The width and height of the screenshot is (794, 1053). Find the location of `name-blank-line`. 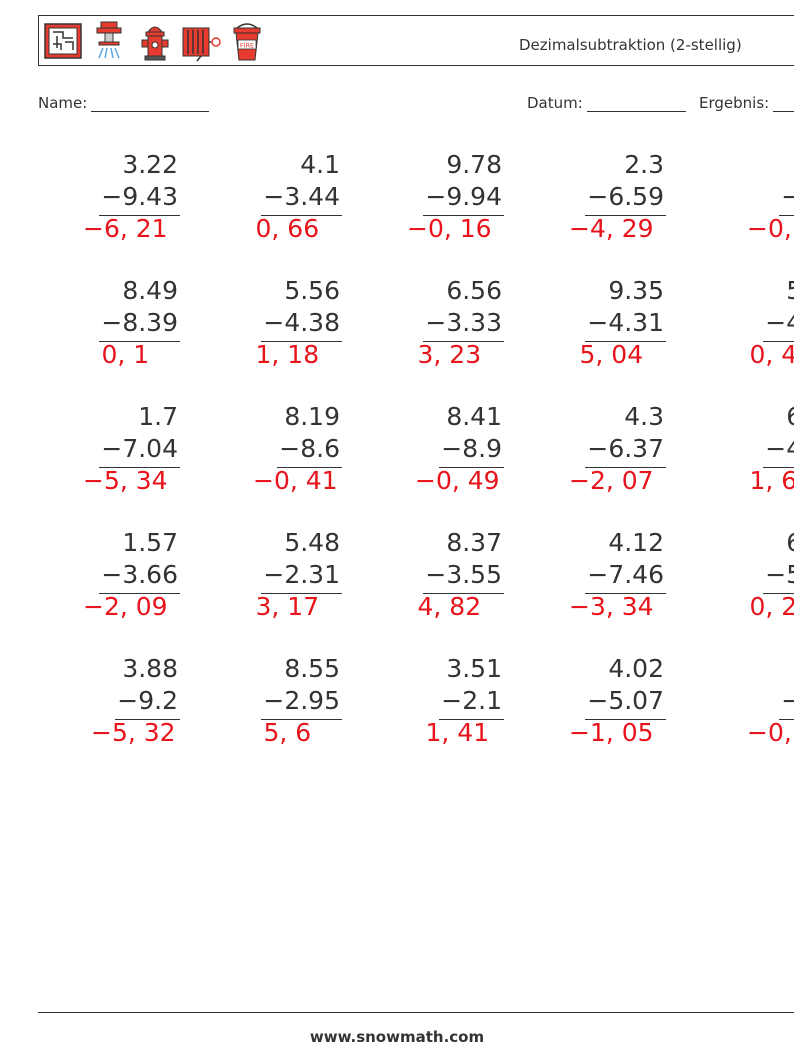

name-blank-line is located at coordinates (150, 103).